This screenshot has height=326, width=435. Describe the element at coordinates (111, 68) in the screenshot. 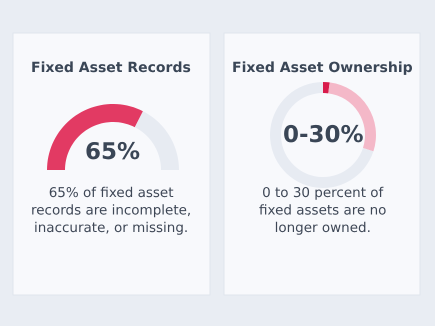

I see `chart-title: Fixed Asset Records` at that location.